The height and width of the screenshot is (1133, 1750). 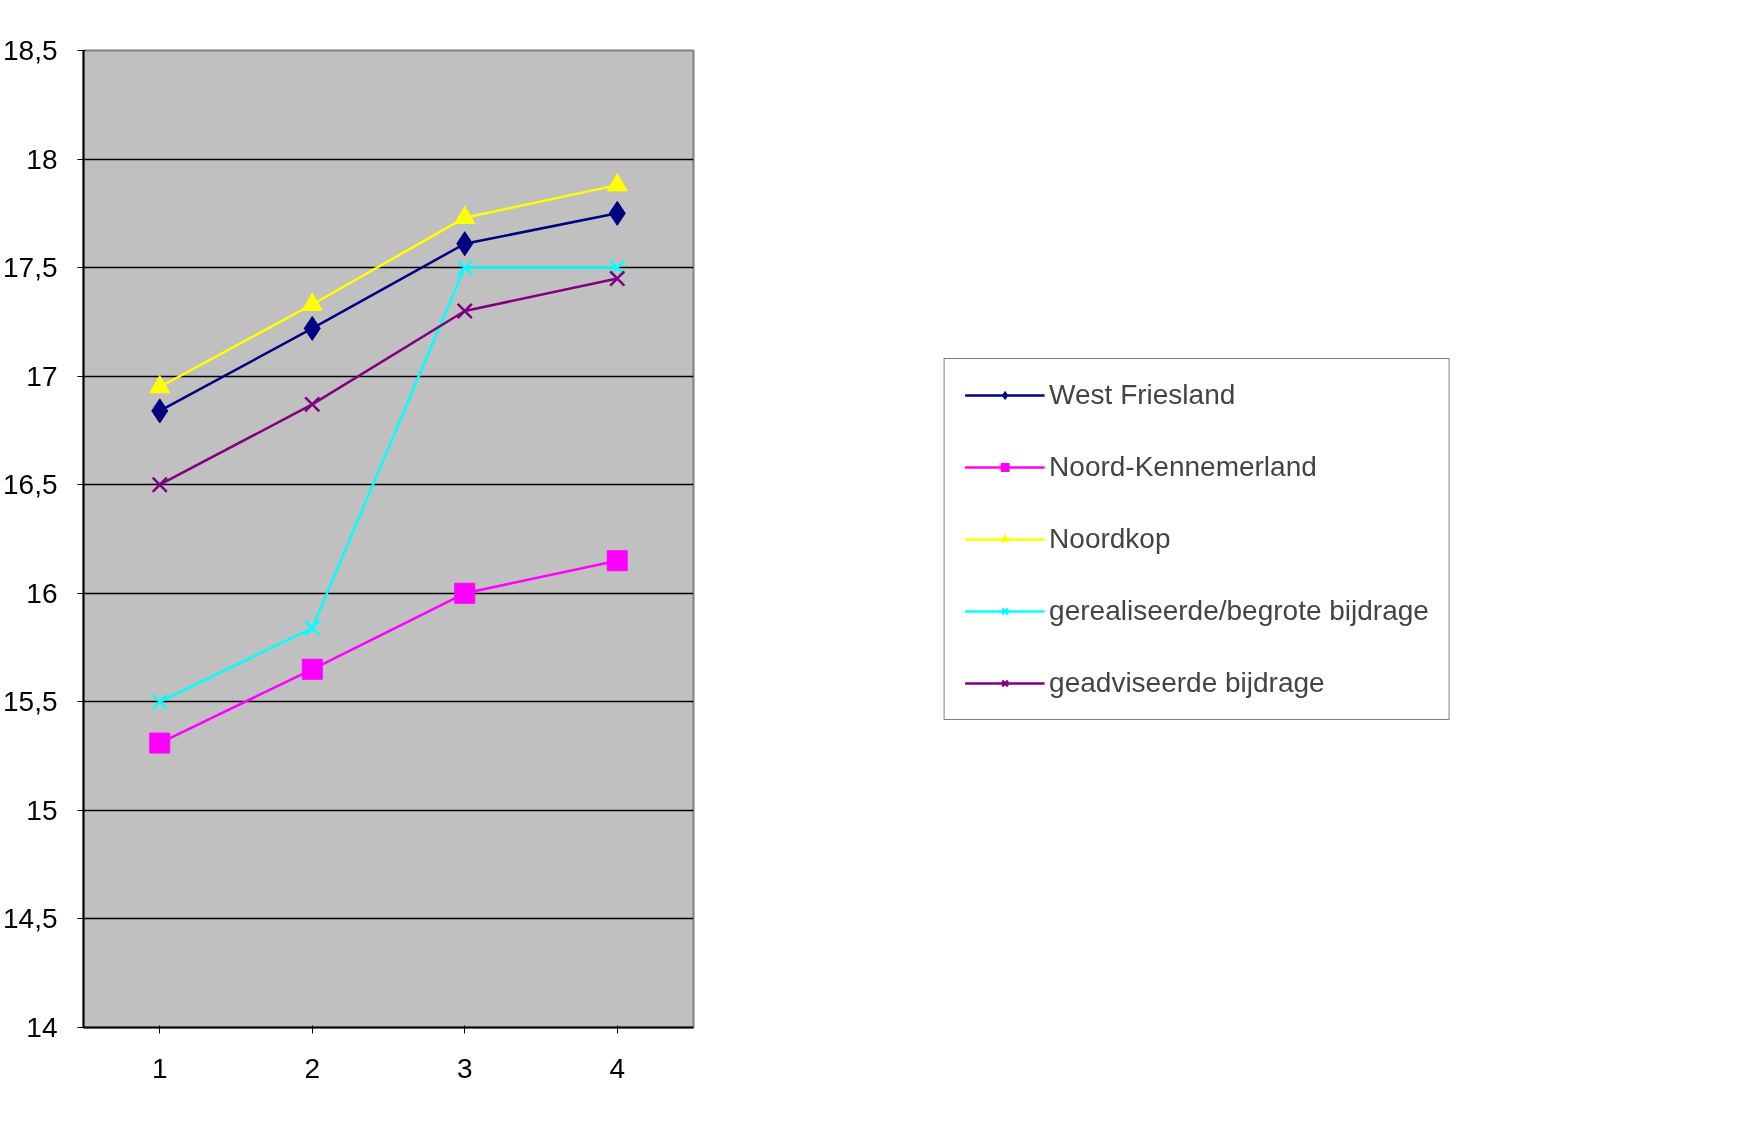 What do you see at coordinates (1142, 394) in the screenshot?
I see `legend-label: West Friesland` at bounding box center [1142, 394].